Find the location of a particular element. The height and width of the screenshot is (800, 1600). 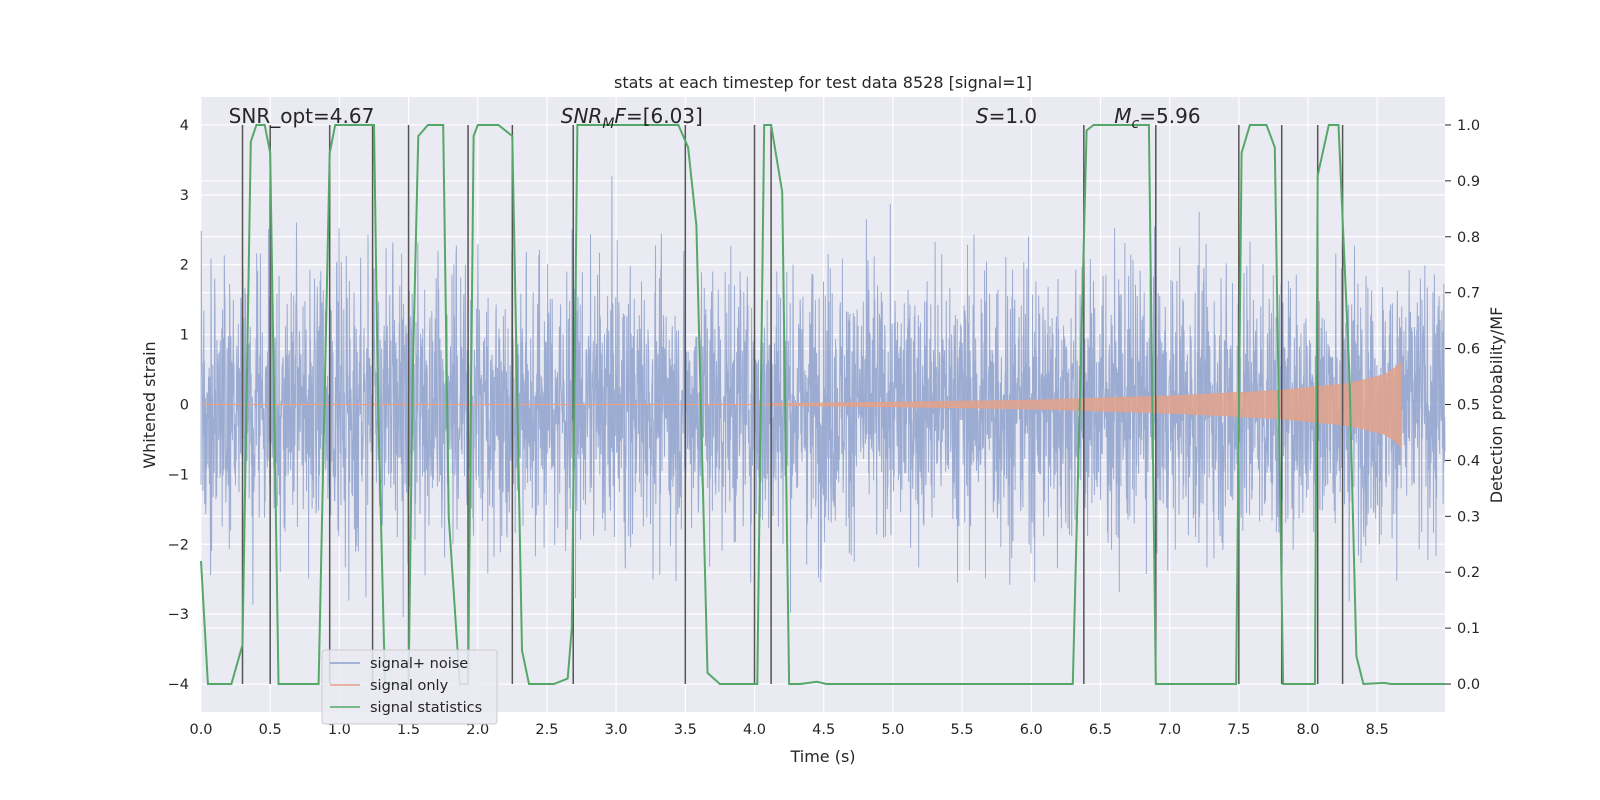

annotations: SNR_opt=4.67 SNRMF=[6.03] S=1.0 Mc=5.96 is located at coordinates (715, 118).